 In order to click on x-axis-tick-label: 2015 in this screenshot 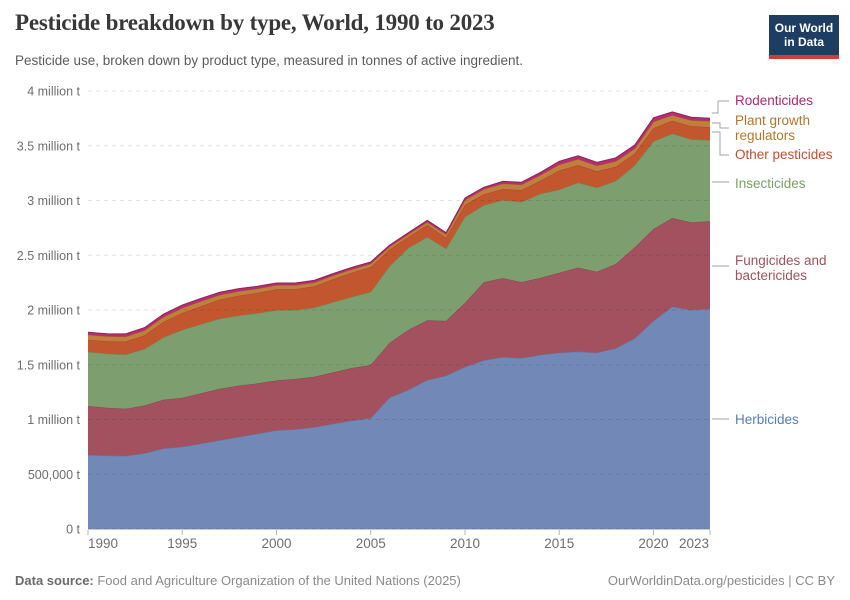, I will do `click(559, 543)`.